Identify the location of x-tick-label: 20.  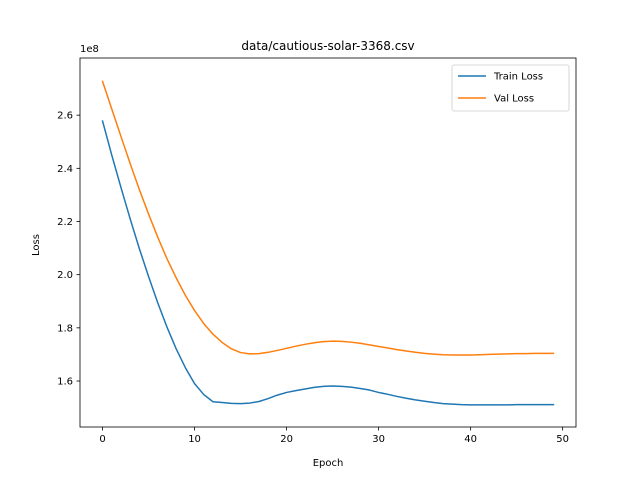
(286, 439).